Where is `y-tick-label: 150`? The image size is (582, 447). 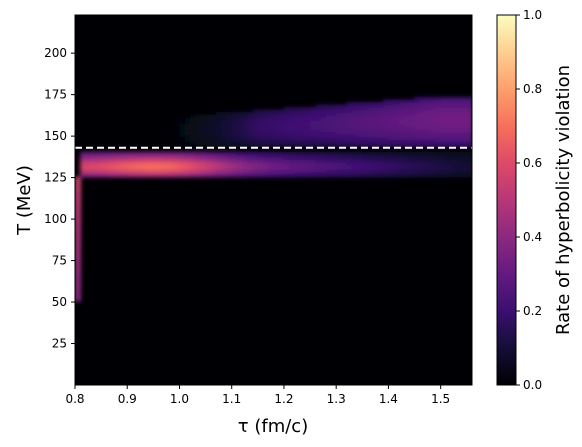
y-tick-label: 150 is located at coordinates (55, 136).